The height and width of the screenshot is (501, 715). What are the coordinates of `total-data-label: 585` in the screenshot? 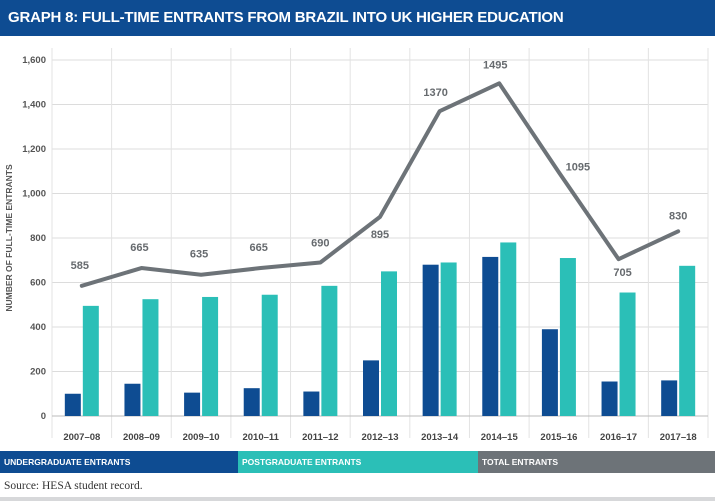 It's located at (80, 266).